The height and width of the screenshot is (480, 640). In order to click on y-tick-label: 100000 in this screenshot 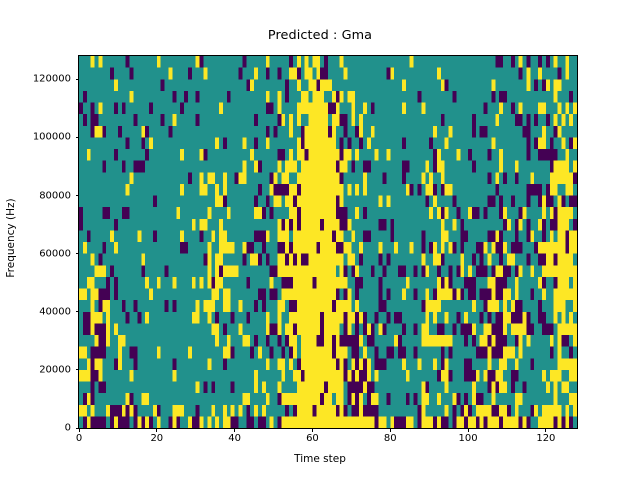, I will do `click(51, 137)`.